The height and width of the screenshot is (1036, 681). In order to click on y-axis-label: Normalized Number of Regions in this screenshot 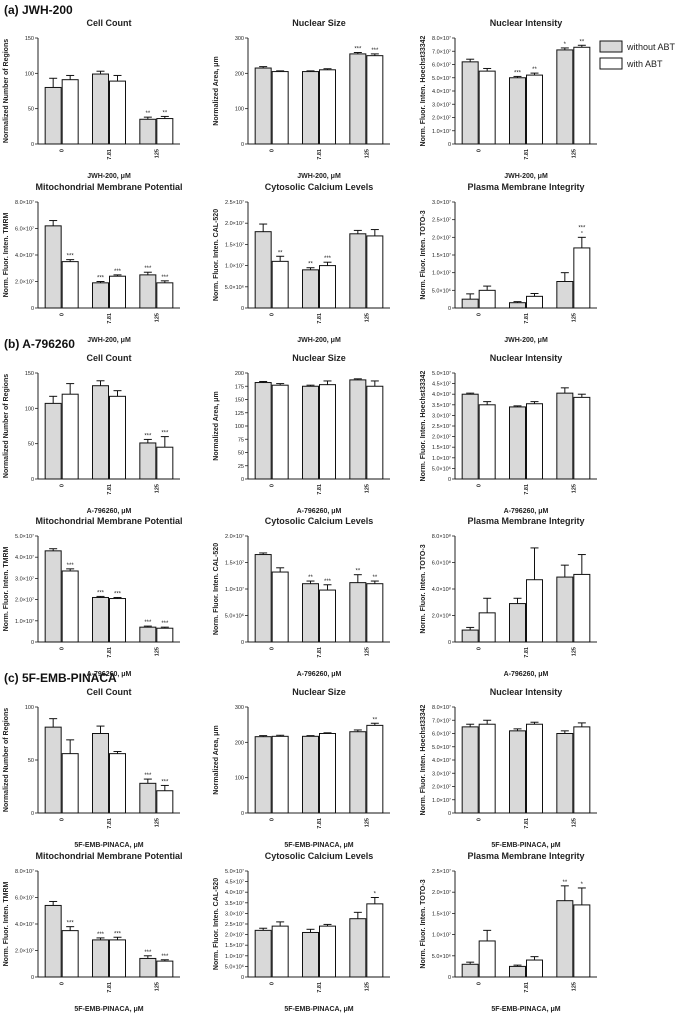, I will do `click(6, 760)`.